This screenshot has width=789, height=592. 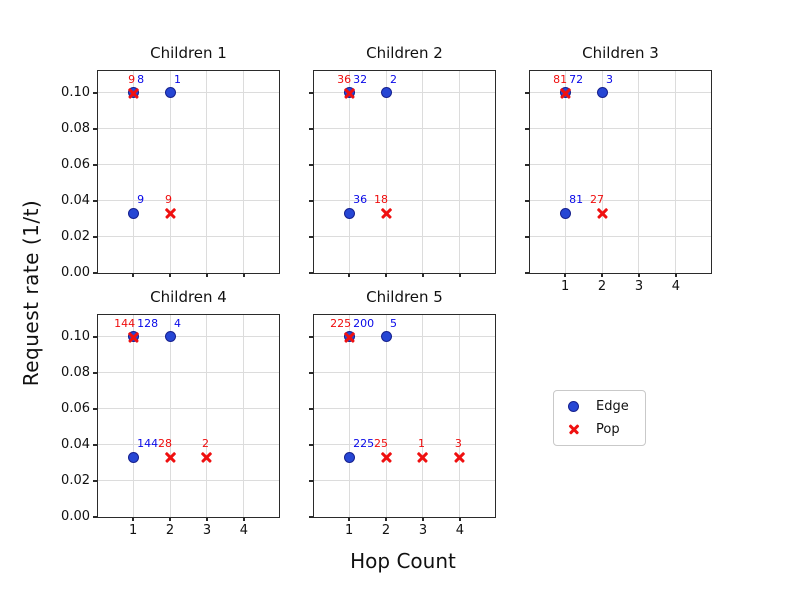 I want to click on y-tick-label: 0.10, so click(x=75, y=92).